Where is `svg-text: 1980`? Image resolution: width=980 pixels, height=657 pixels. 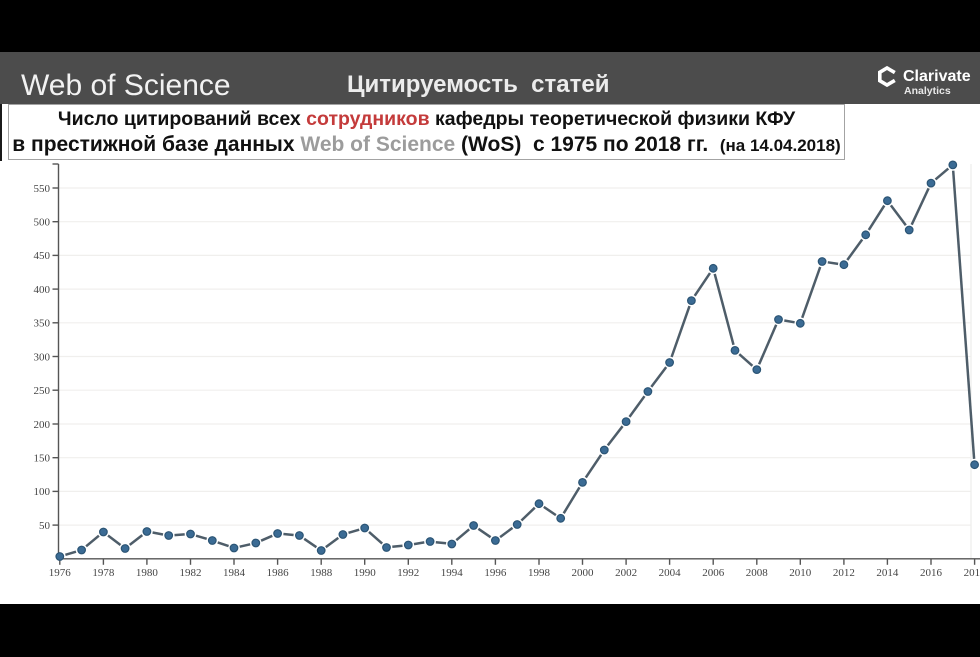
svg-text: 1980 is located at coordinates (147, 573).